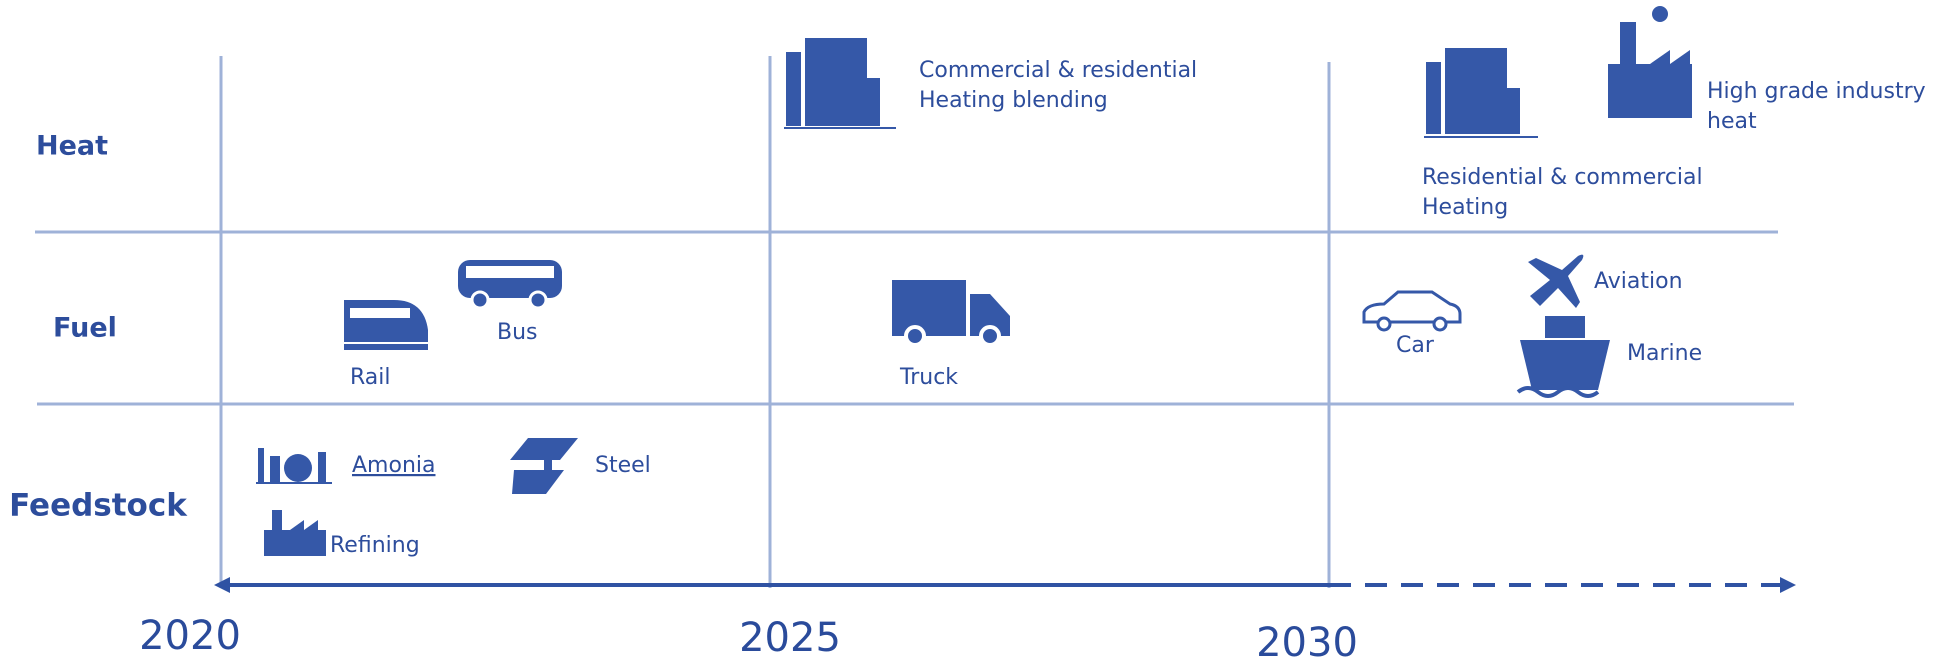 Image resolution: width=1960 pixels, height=662 pixels. Describe the element at coordinates (1005, 585) in the screenshot. I see `timeline-arrow` at that location.